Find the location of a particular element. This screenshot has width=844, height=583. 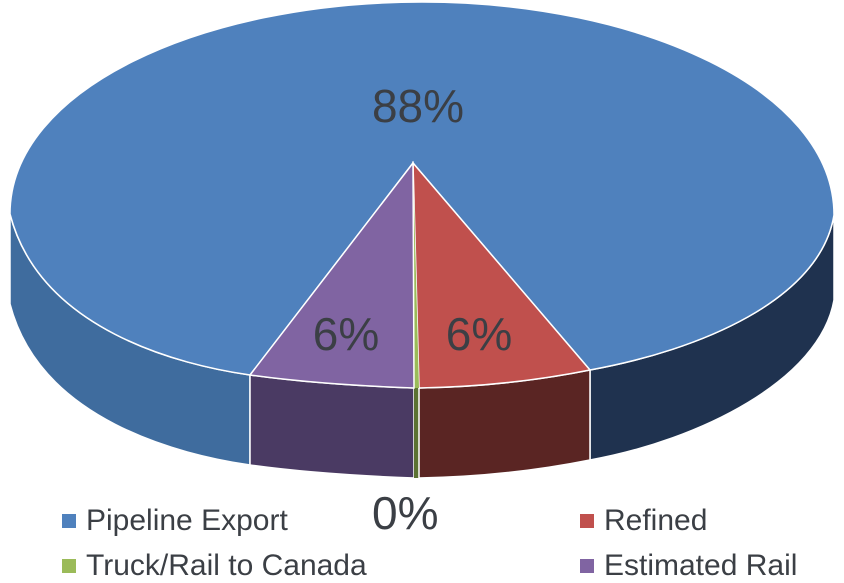

legend-item-estimated-rail: Estimated Rail is located at coordinates (688, 566).